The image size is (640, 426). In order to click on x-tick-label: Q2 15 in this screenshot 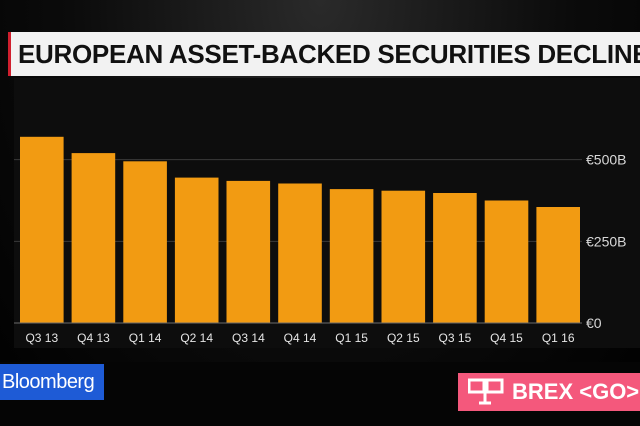, I will do `click(403, 338)`.